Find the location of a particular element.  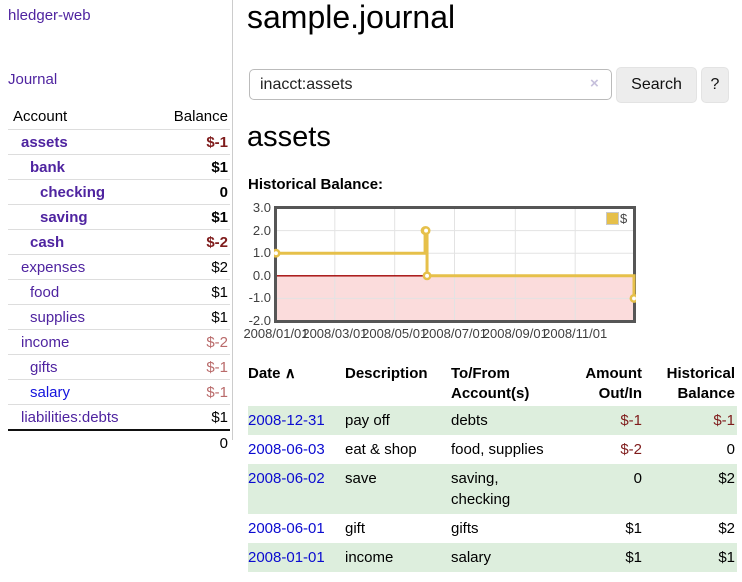

transaction-balance: $2 is located at coordinates (726, 528).